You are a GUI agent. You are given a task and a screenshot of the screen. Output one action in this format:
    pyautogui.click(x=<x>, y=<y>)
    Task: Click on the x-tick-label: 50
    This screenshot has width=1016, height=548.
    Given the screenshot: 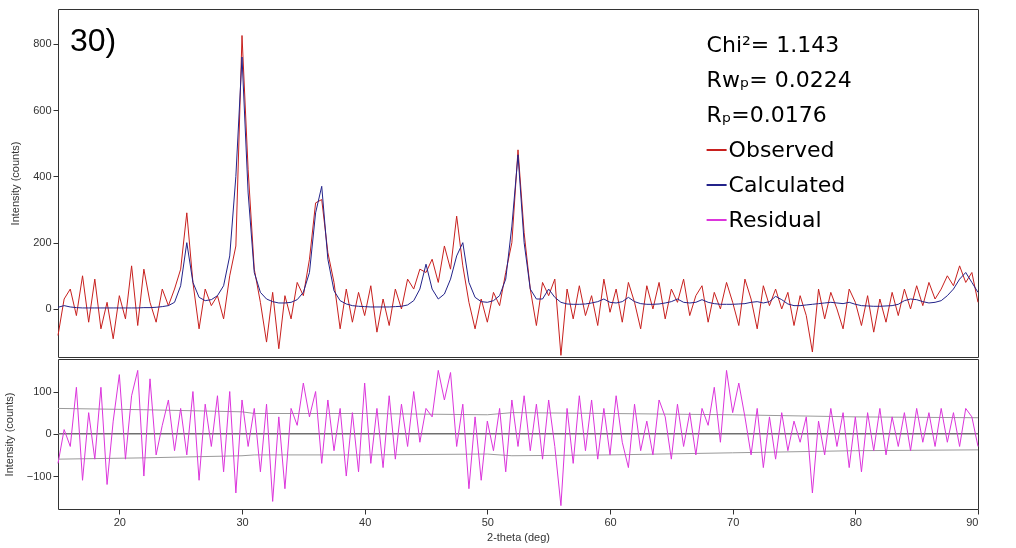 What is the action you would take?
    pyautogui.click(x=487, y=521)
    